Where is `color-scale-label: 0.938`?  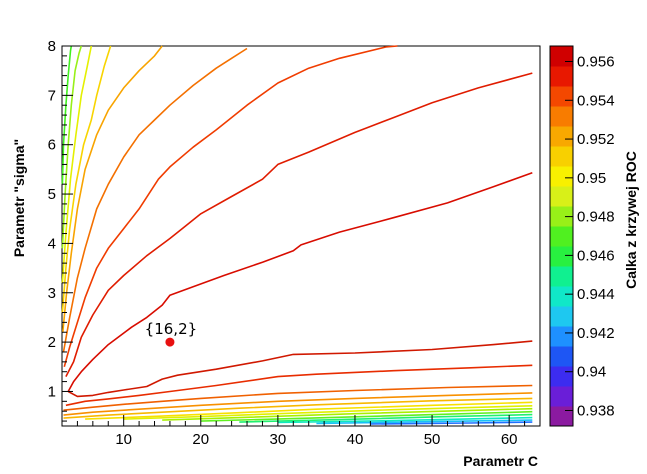 color-scale-label: 0.938 is located at coordinates (596, 410).